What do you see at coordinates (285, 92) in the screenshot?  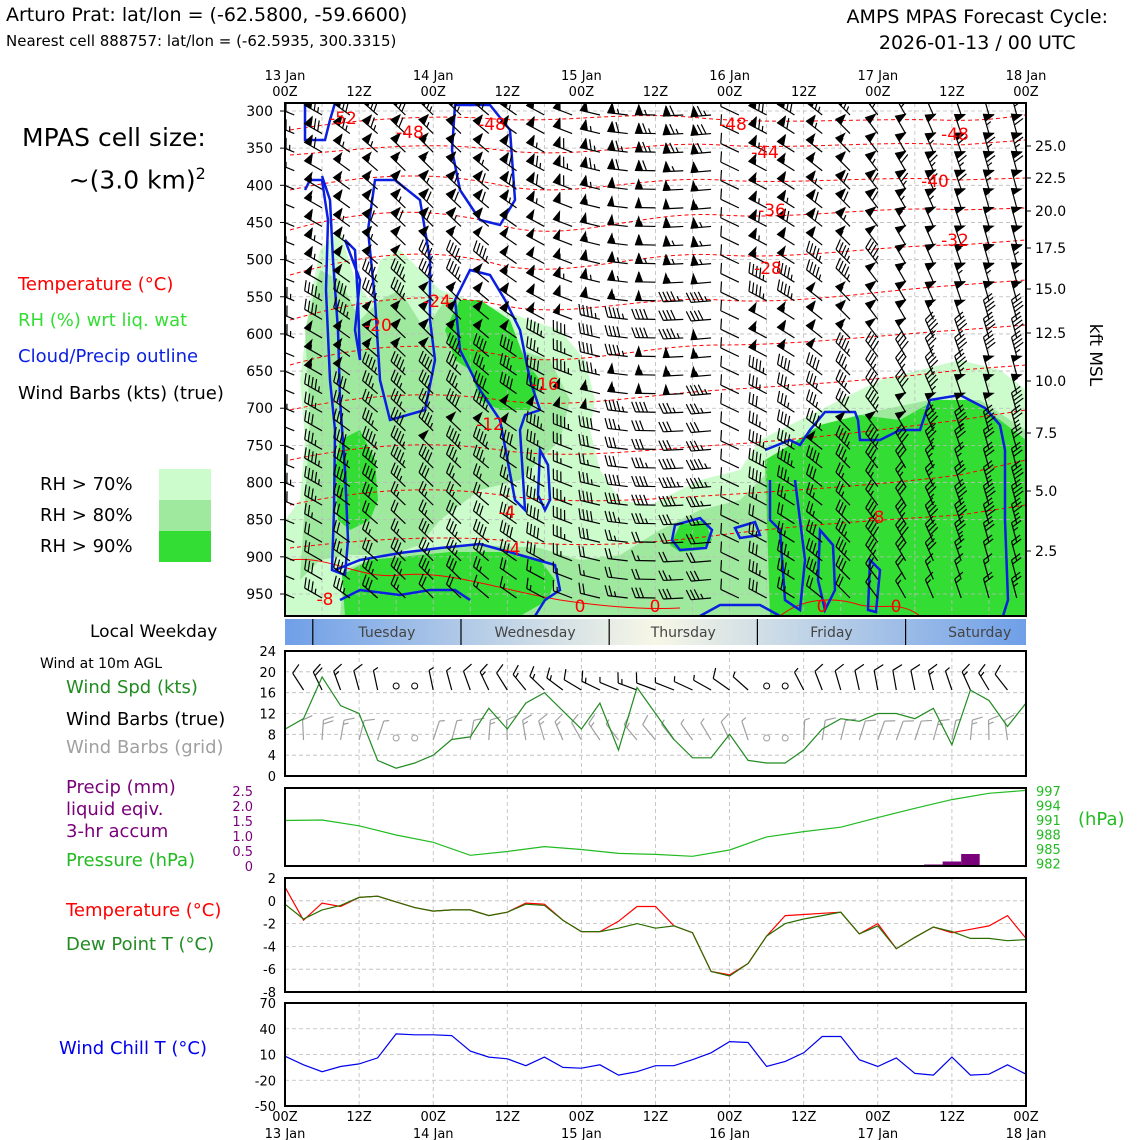 I see `top-hour-label: 00Z` at bounding box center [285, 92].